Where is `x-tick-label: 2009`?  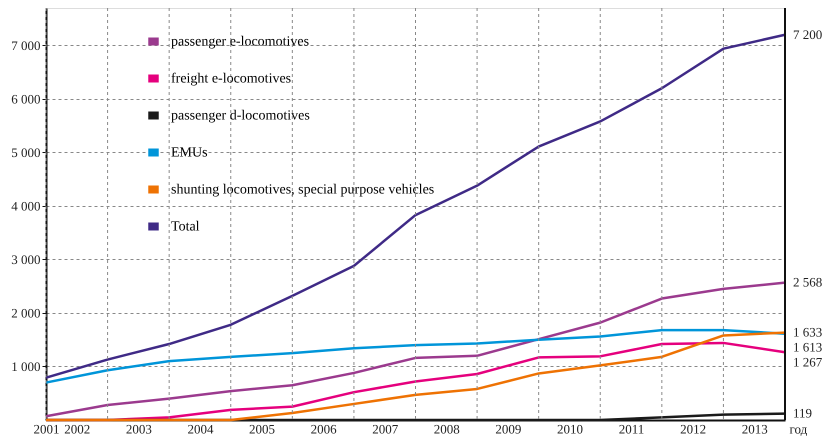
x-tick-label: 2009 is located at coordinates (508, 429).